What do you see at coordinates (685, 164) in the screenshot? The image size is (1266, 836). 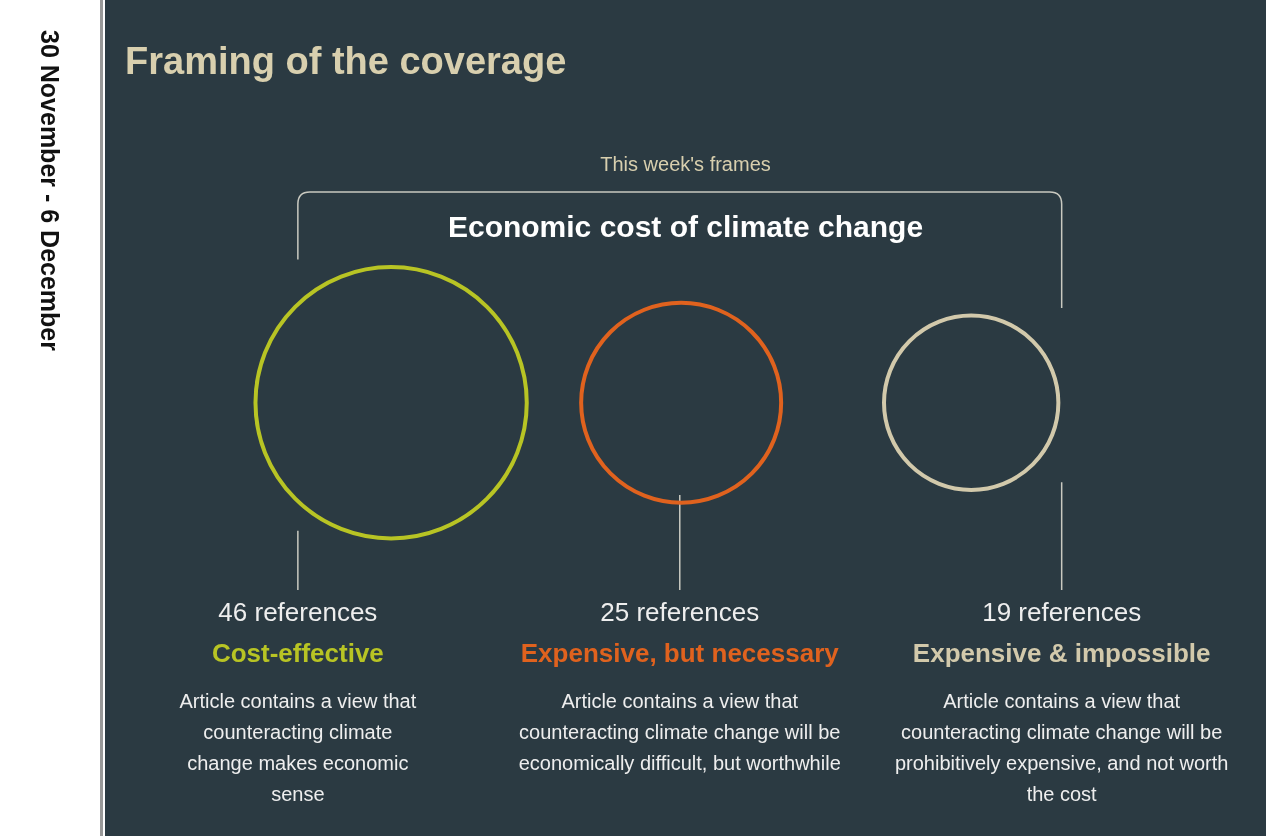 I see `text: This week's frames` at bounding box center [685, 164].